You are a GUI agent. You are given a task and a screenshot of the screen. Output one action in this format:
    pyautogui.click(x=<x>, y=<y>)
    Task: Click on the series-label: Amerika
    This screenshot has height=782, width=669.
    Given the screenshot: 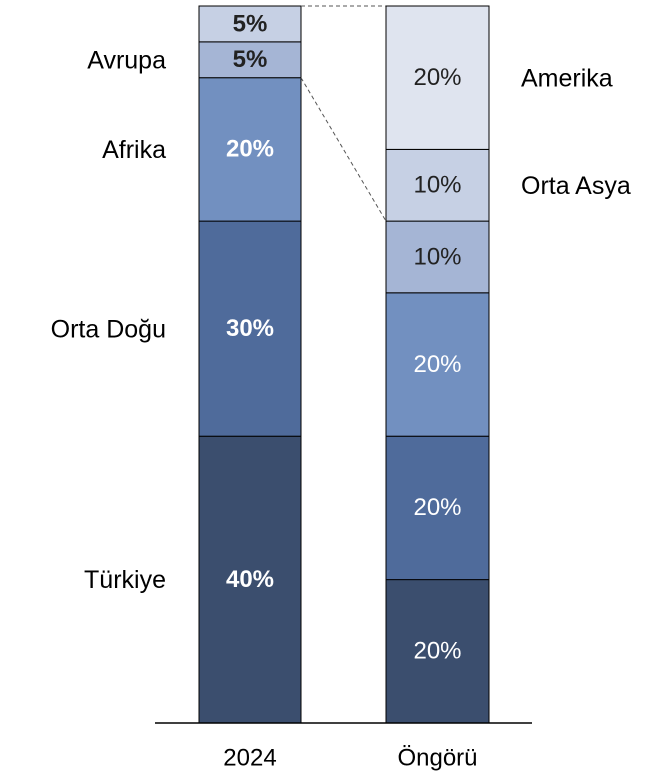 What is the action you would take?
    pyautogui.click(x=567, y=78)
    